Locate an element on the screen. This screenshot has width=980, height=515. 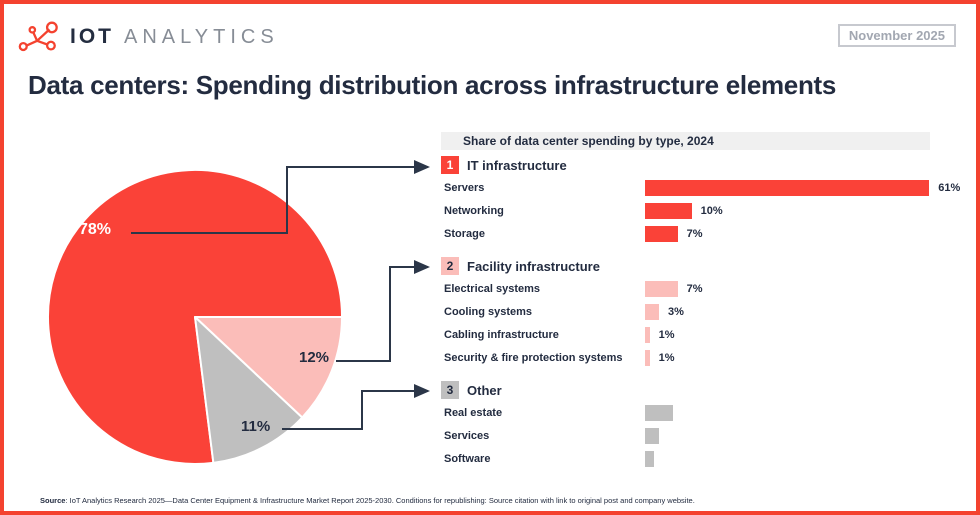
section-number-badge: 2 is located at coordinates (450, 266).